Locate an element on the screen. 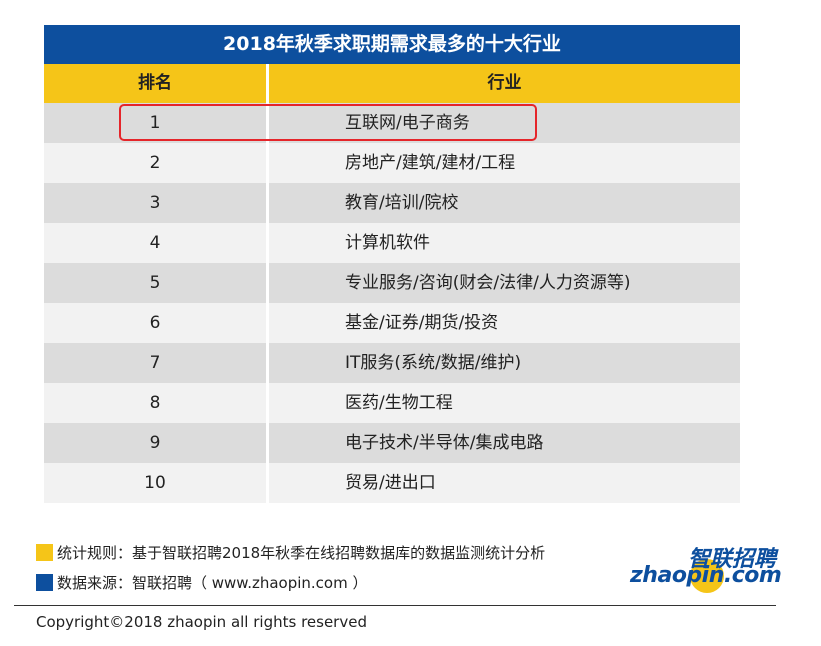 The width and height of the screenshot is (821, 646). rank-cell: 3 is located at coordinates (155, 203).